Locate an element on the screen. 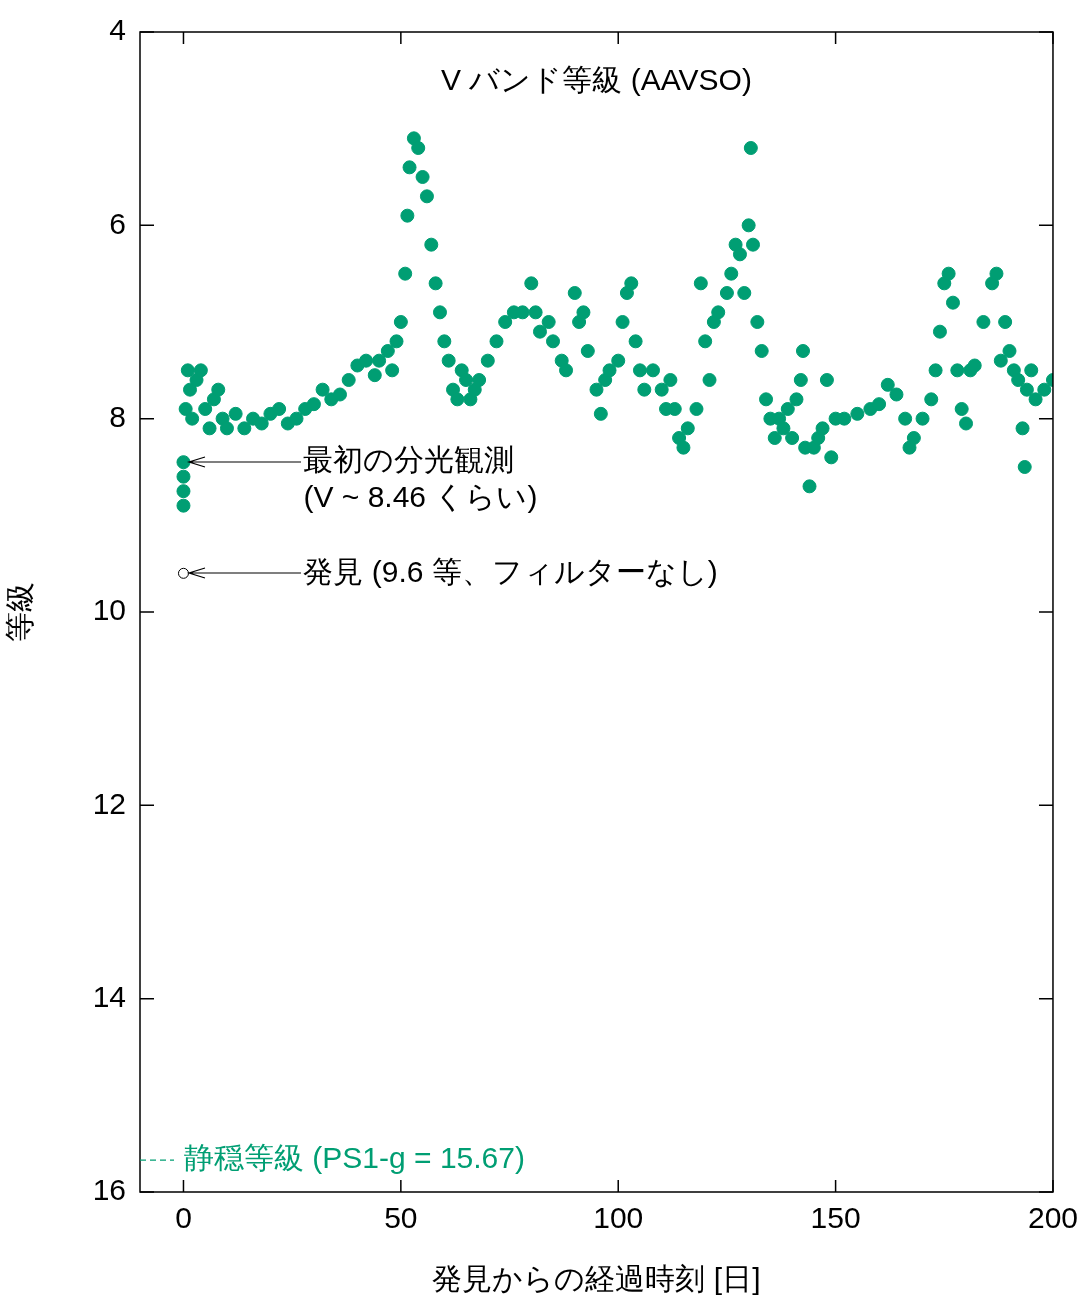  ref-line-label: 静穏等級 (PS1-g = 15.67) is located at coordinates (354, 1158).